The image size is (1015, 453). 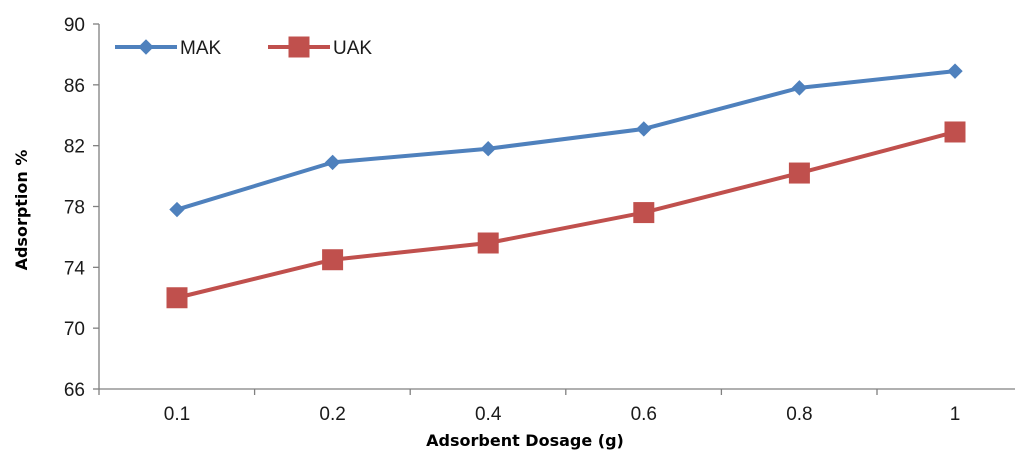 What do you see at coordinates (74, 25) in the screenshot?
I see `y-tick-label: 90` at bounding box center [74, 25].